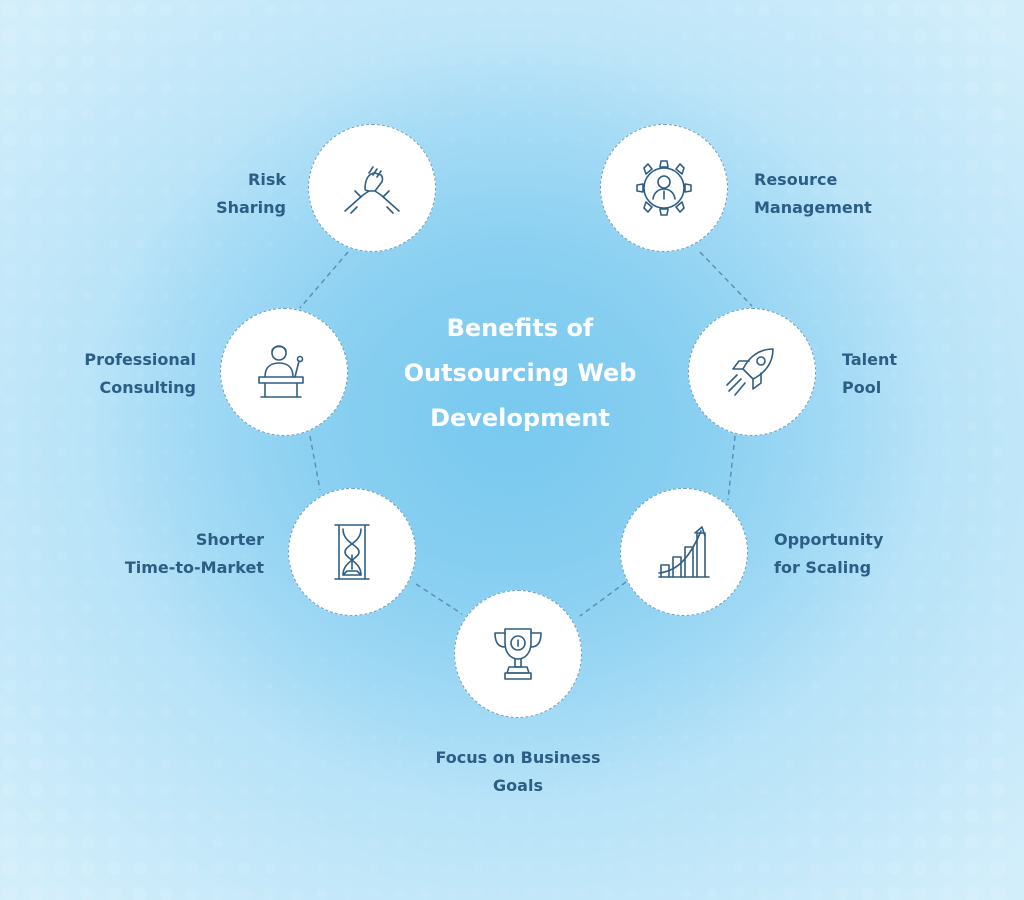 This screenshot has height=900, width=1024. Describe the element at coordinates (520, 328) in the screenshot. I see `title-line-1: Benefits of` at that location.